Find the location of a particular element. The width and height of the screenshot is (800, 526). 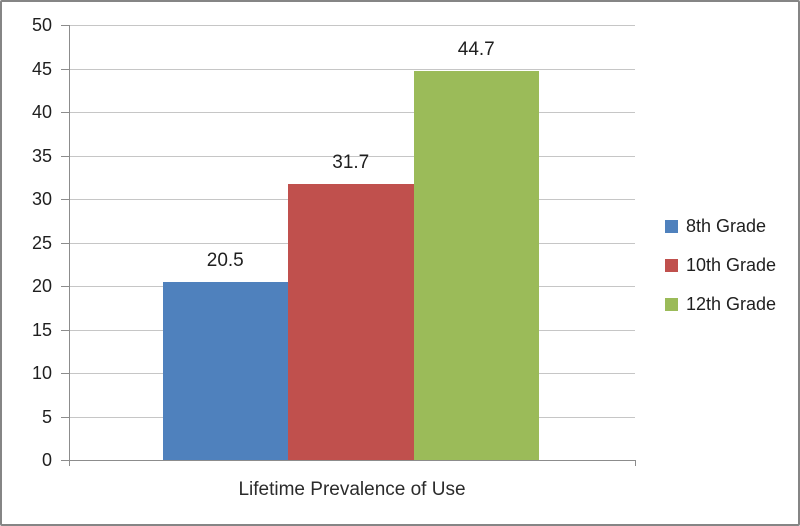

y-axis-tick-label: 40 is located at coordinates (41, 112).